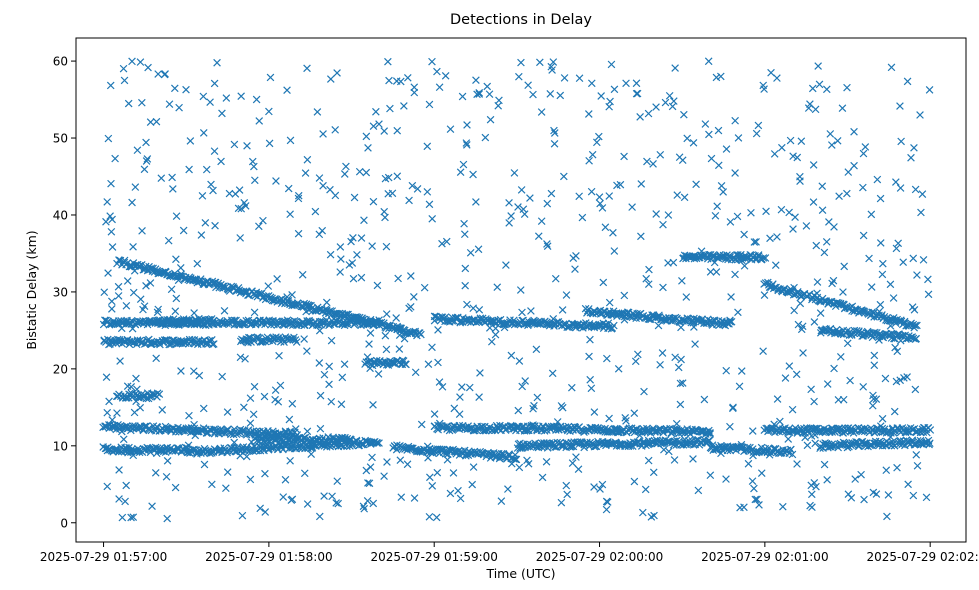 The height and width of the screenshot is (590, 979). What do you see at coordinates (60, 292) in the screenshot?
I see `y-tick-label: 30` at bounding box center [60, 292].